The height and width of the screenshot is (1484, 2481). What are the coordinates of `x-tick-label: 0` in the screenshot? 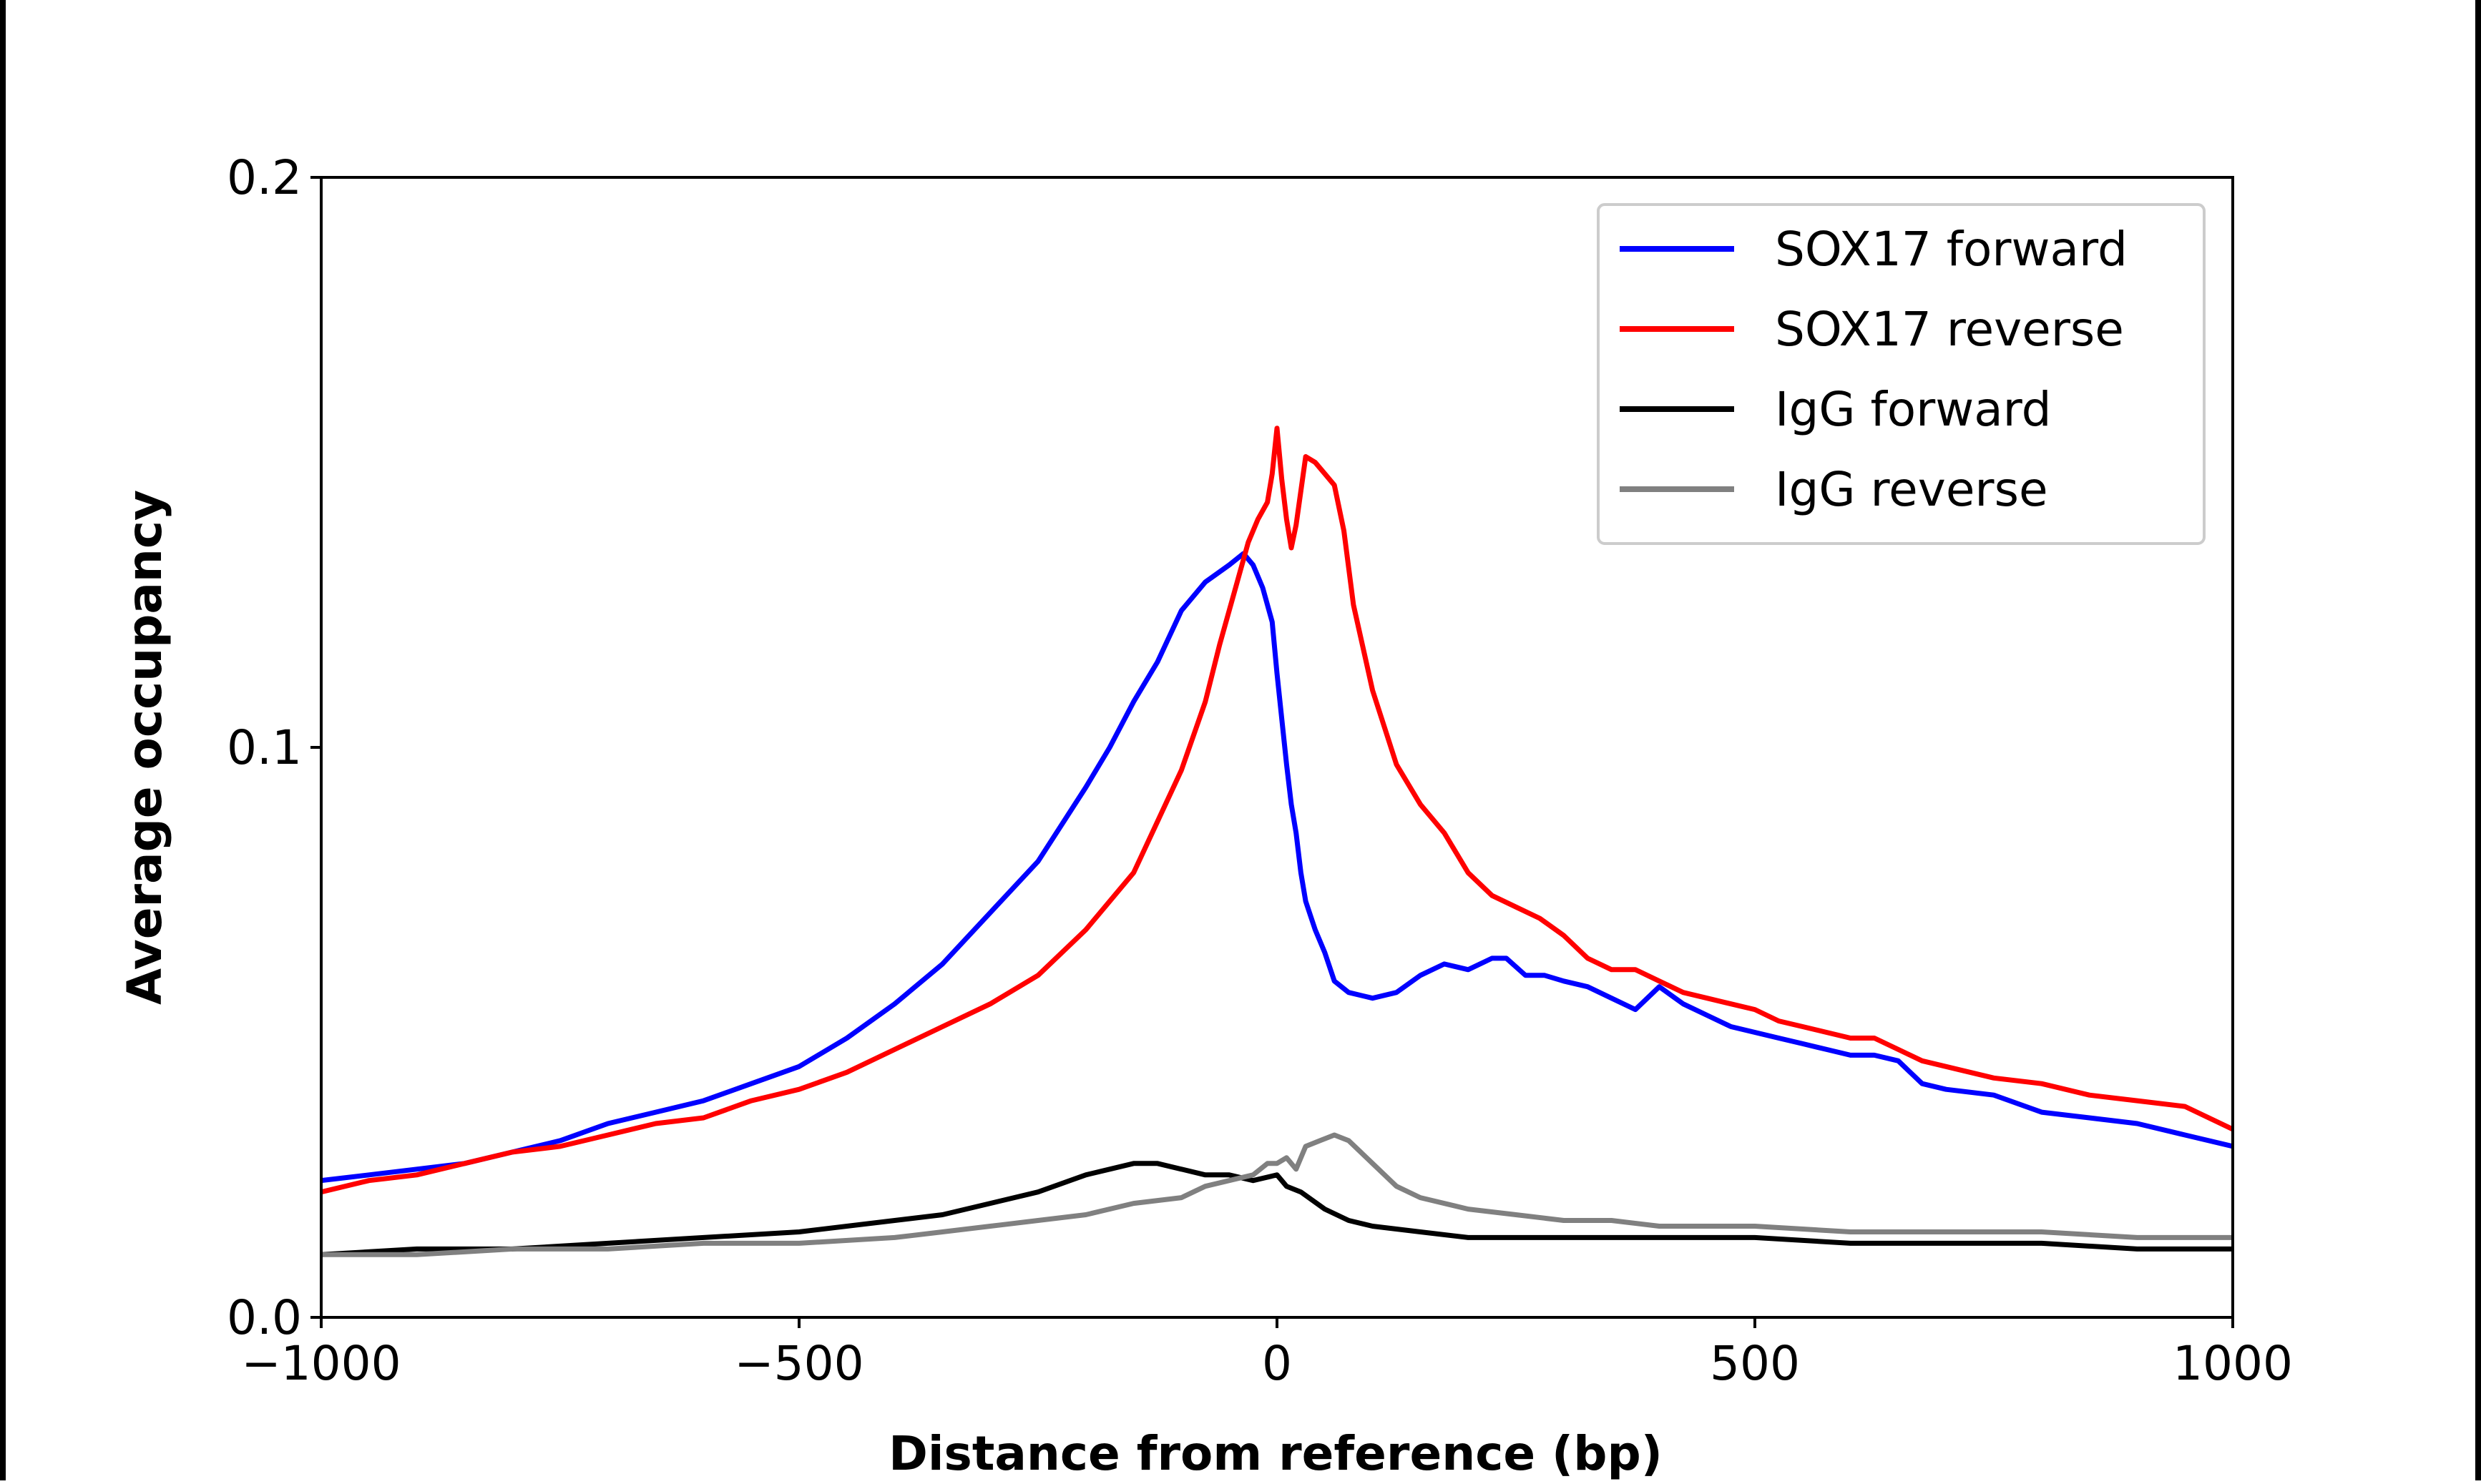 It's located at (1277, 1364).